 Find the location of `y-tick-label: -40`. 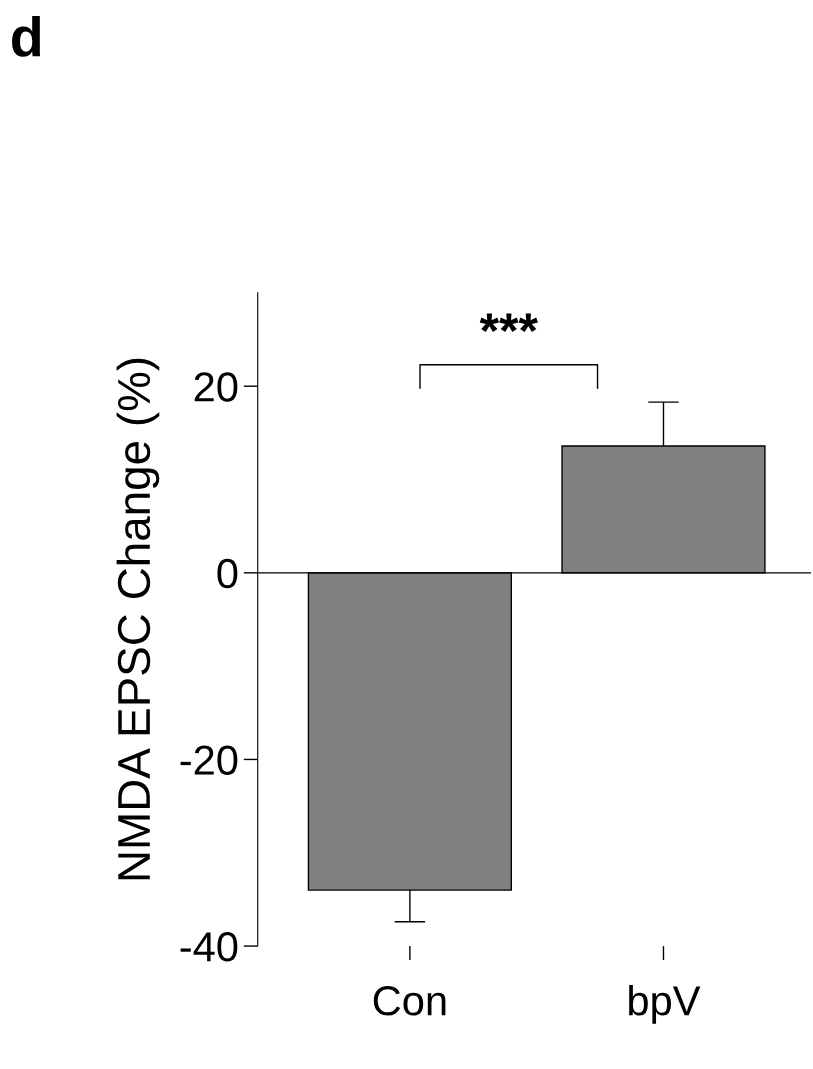

y-tick-label: -40 is located at coordinates (209, 947).